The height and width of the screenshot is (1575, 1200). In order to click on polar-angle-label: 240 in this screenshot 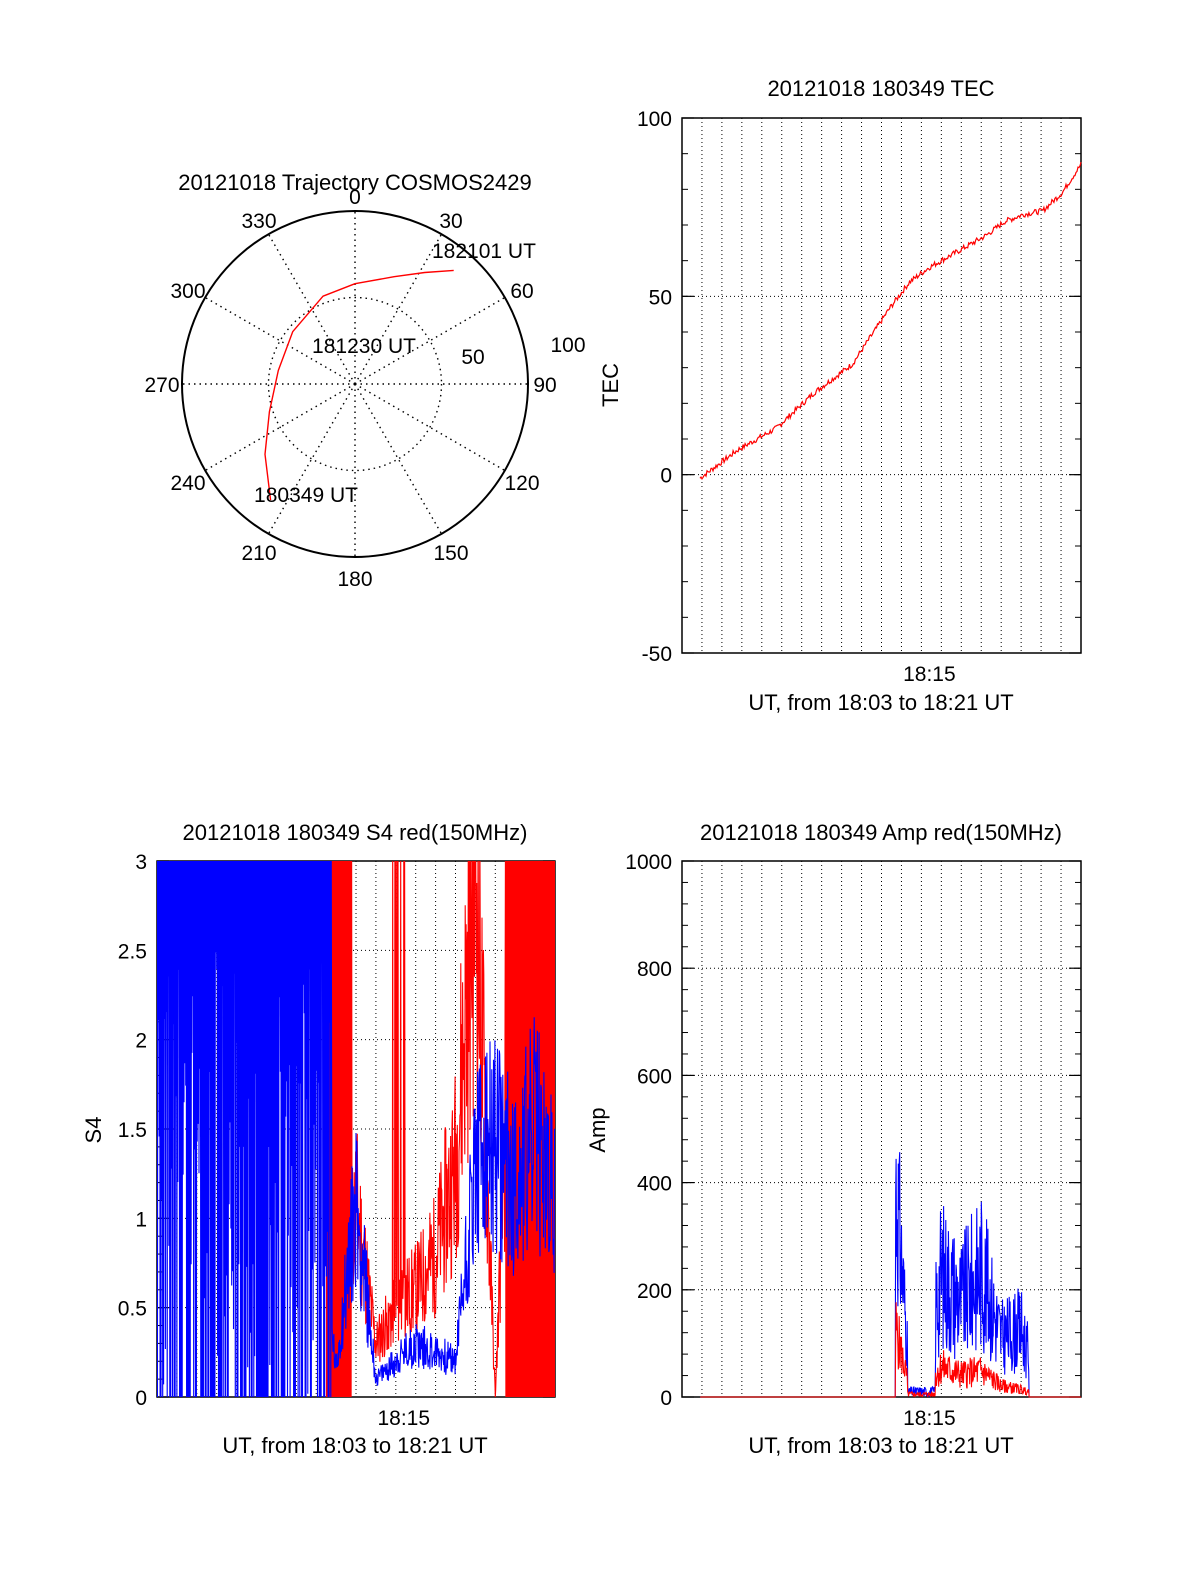, I will do `click(187, 483)`.